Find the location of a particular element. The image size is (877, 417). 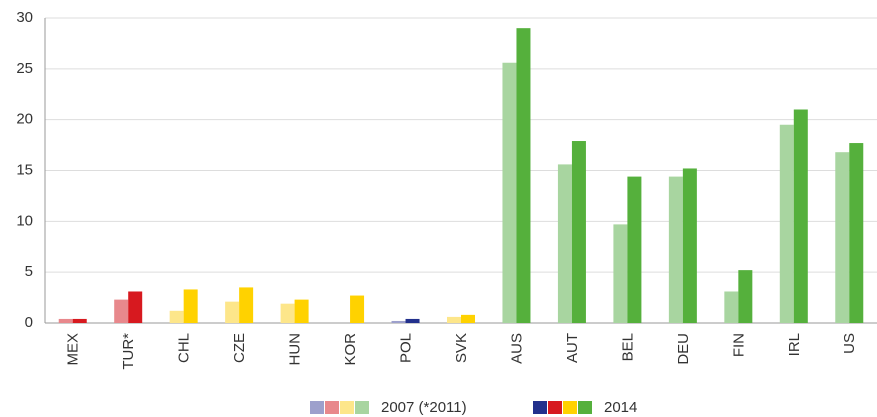

x-tick-label: POL is located at coordinates (406, 348).